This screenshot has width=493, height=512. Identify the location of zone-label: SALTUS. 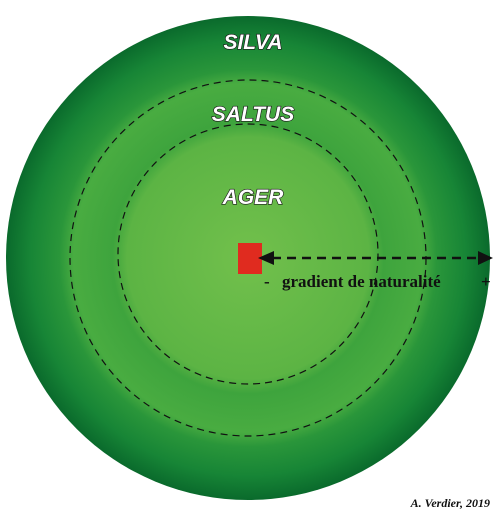
(253, 114).